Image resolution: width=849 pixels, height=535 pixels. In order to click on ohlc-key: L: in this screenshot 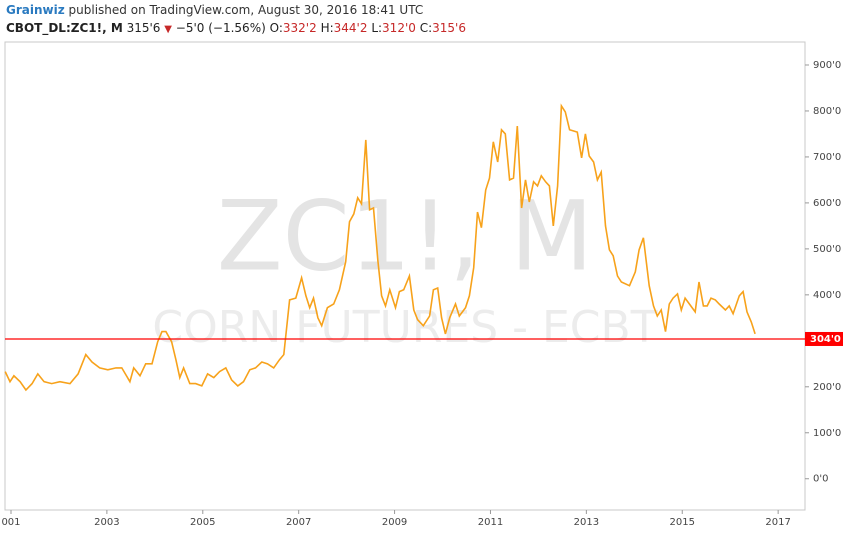, I will do `click(377, 28)`.